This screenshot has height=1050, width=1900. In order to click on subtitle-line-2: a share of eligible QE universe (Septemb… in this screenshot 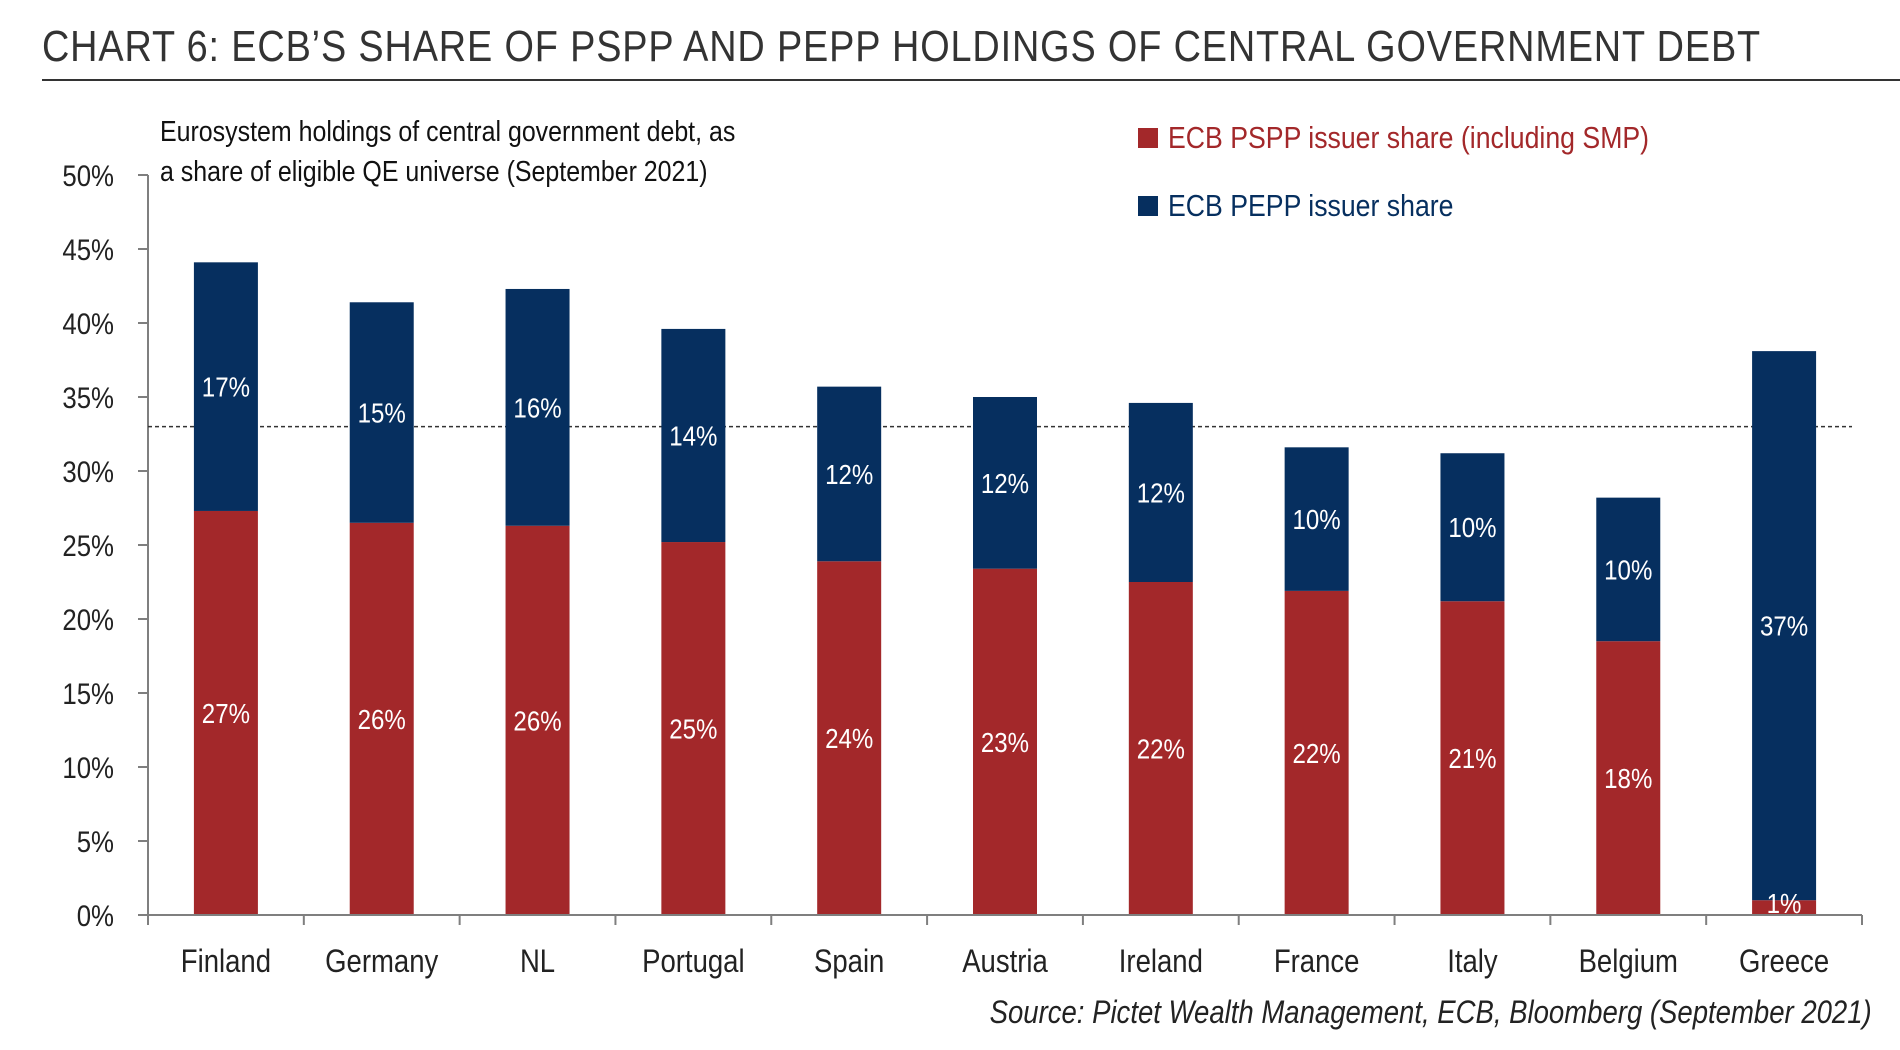, I will do `click(434, 172)`.